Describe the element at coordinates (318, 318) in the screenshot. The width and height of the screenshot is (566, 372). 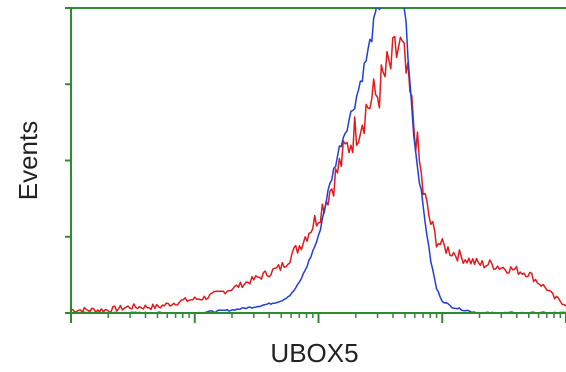
I see `x-axis-ticks` at that location.